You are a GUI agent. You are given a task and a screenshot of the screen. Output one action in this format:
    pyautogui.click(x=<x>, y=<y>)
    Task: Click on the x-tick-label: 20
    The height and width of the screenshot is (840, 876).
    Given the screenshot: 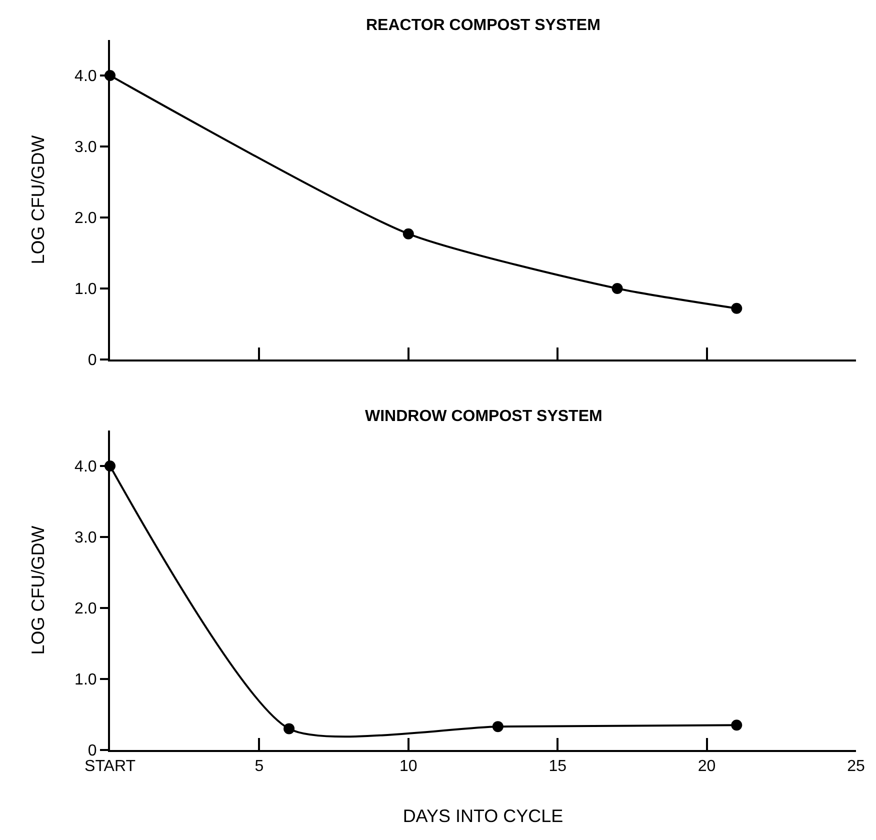 What is the action you would take?
    pyautogui.click(x=707, y=767)
    